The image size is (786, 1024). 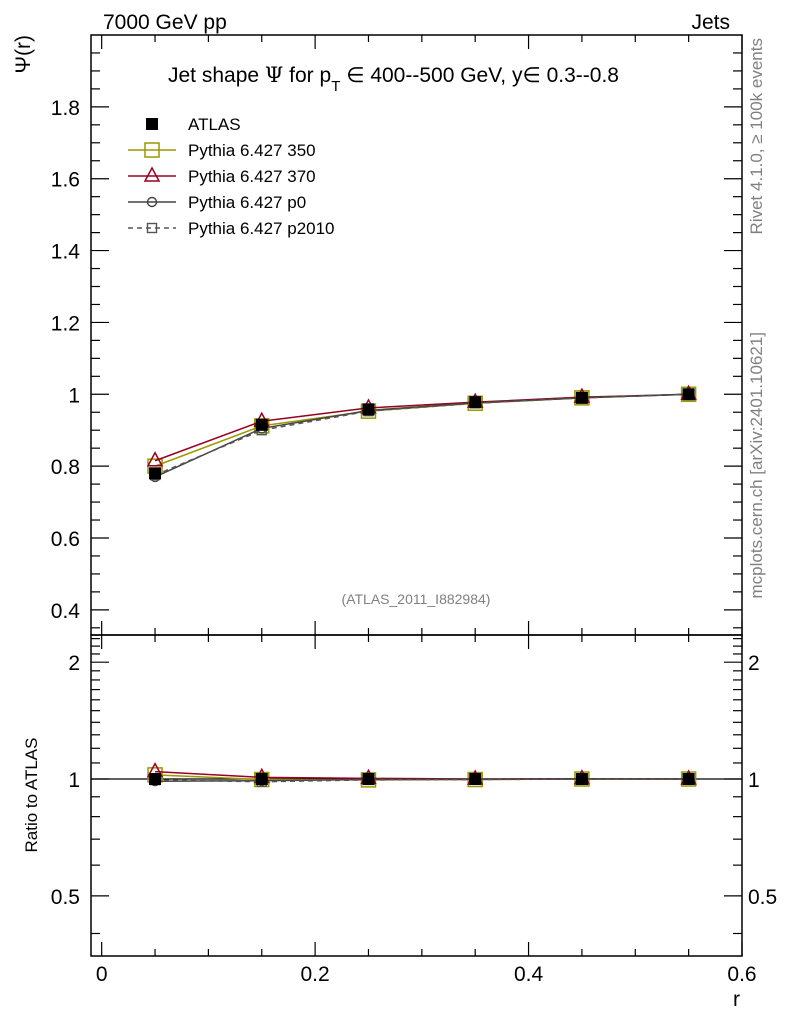 I want to click on ratio-series-group, so click(x=421, y=775).